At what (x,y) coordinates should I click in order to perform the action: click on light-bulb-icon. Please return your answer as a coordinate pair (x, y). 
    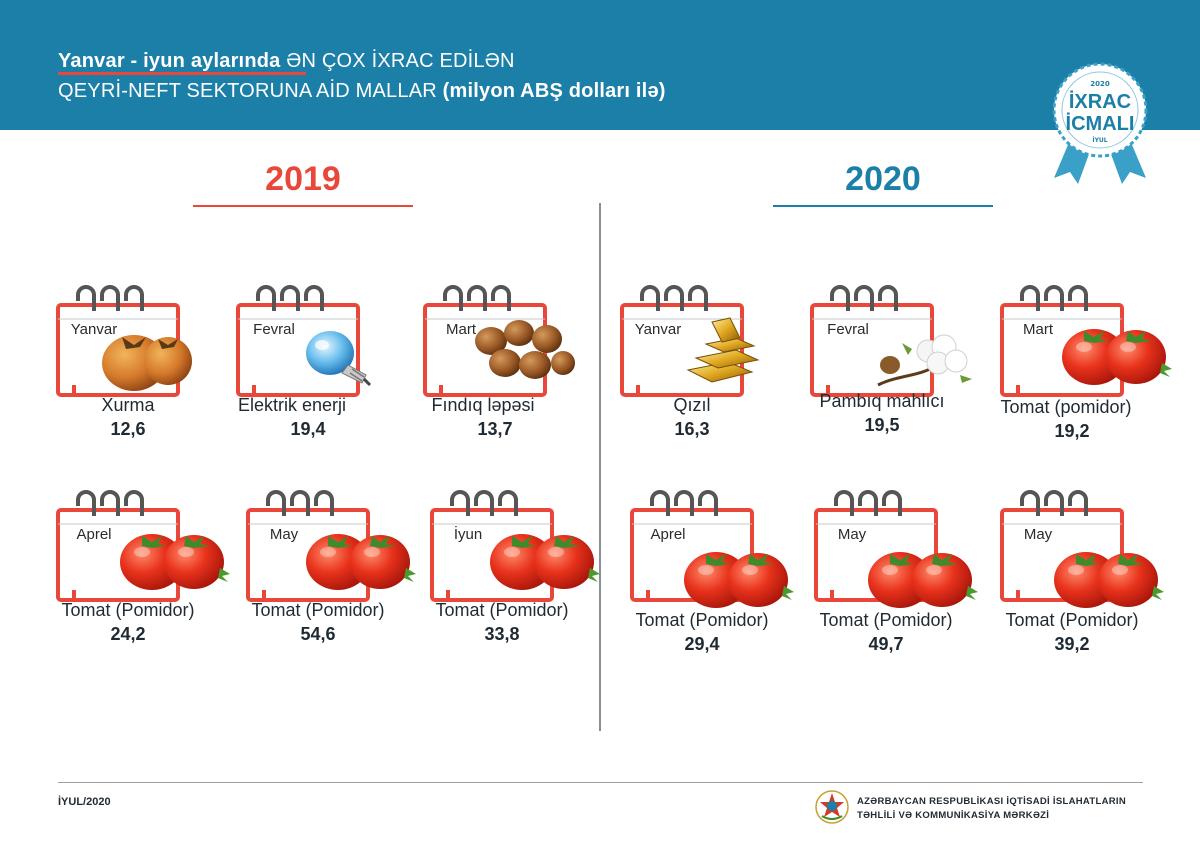
    Looking at the image, I should click on (342, 356).